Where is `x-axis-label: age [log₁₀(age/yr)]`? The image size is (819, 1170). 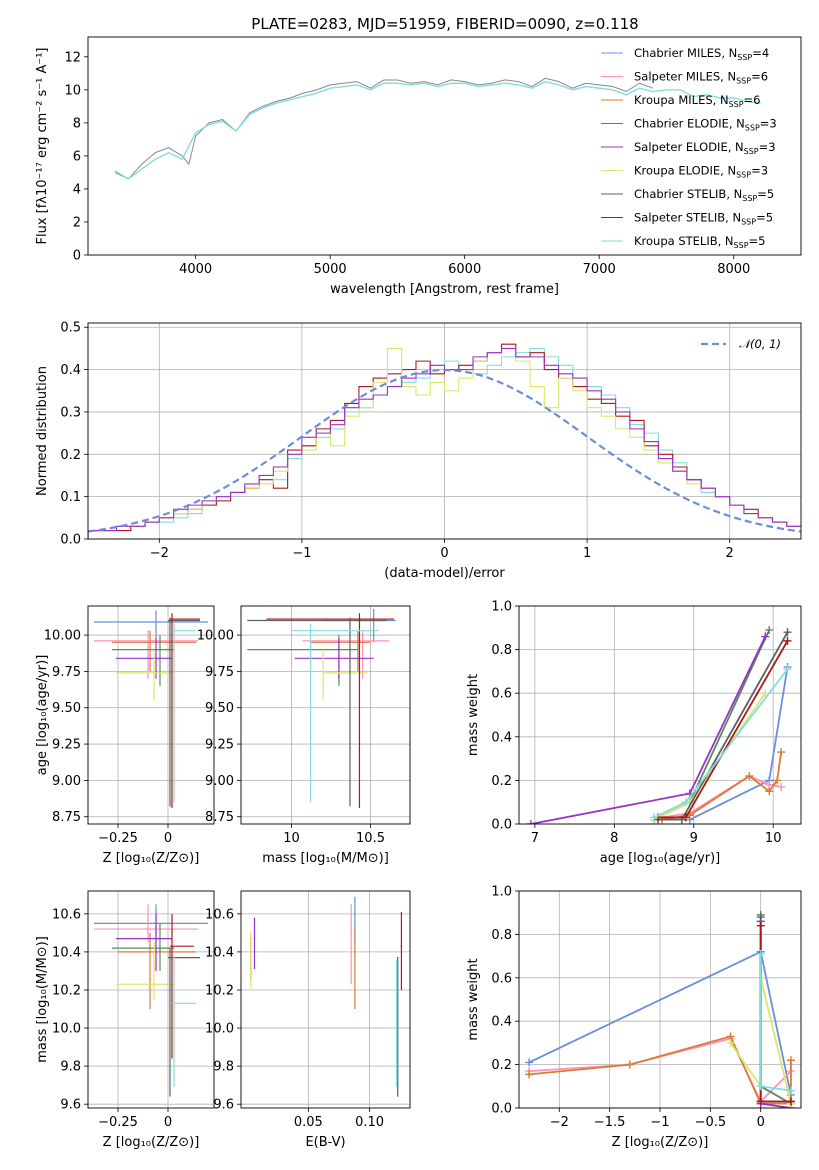
x-axis-label: age [log₁₀(age/yr)] is located at coordinates (660, 858).